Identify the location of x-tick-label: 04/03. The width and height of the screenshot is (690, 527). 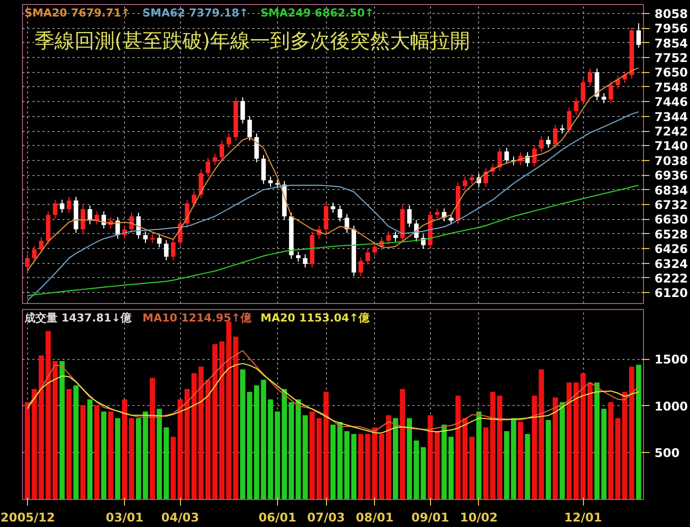
(180, 517).